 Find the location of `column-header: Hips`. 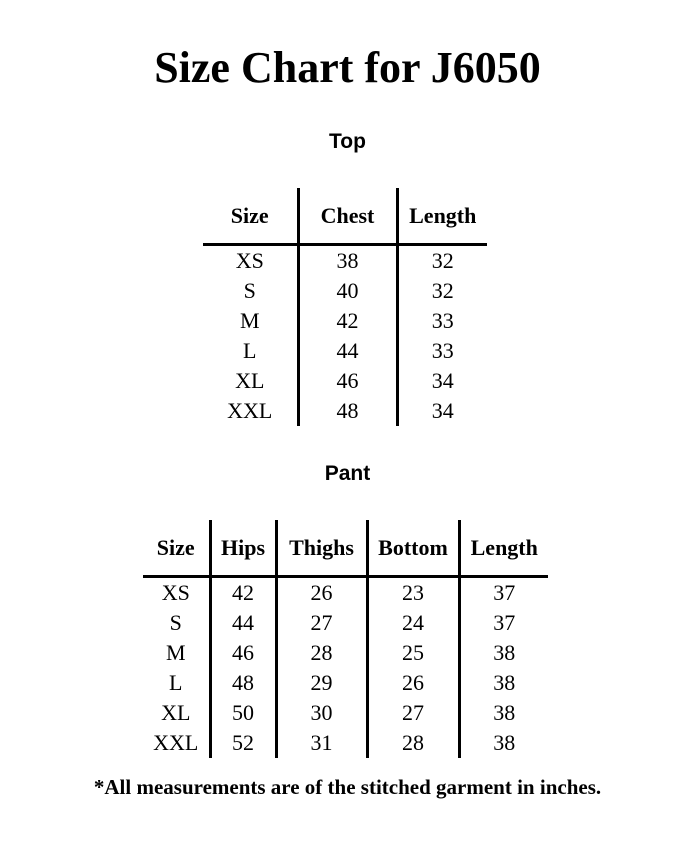

column-header: Hips is located at coordinates (242, 548).